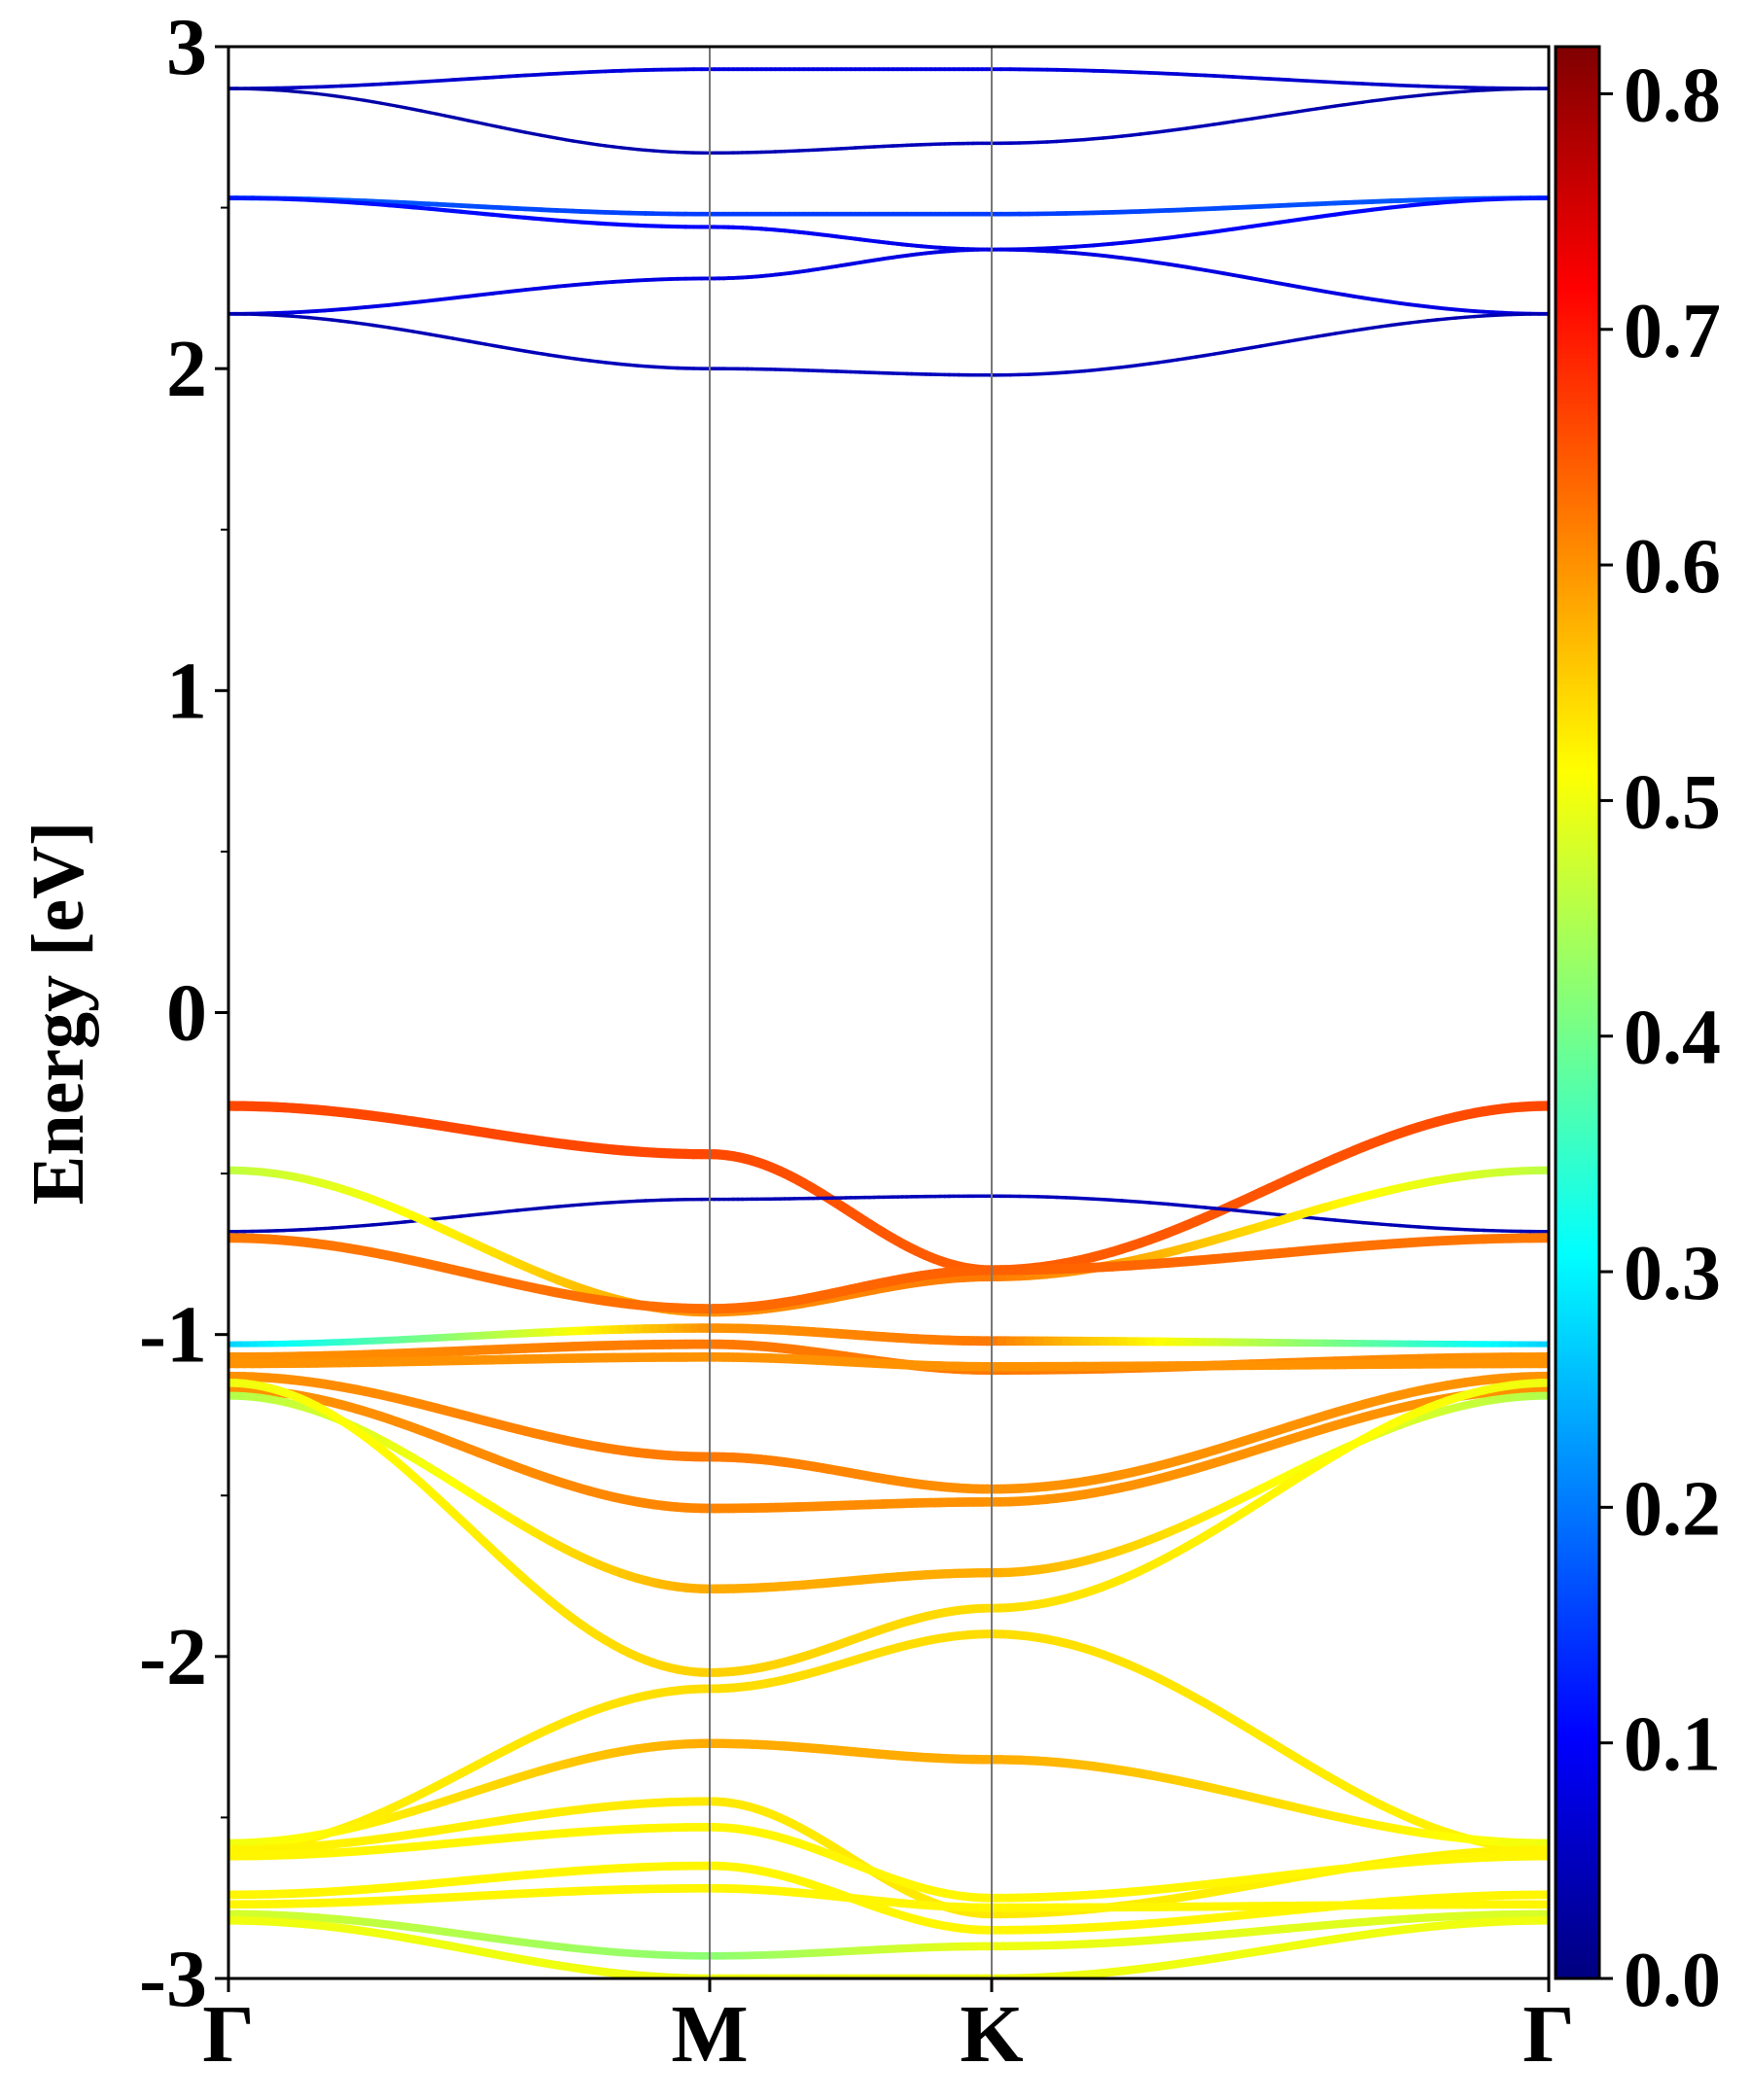 This screenshot has width=1750, height=2100. What do you see at coordinates (851, 1012) in the screenshot?
I see `high-symmetry-lines` at bounding box center [851, 1012].